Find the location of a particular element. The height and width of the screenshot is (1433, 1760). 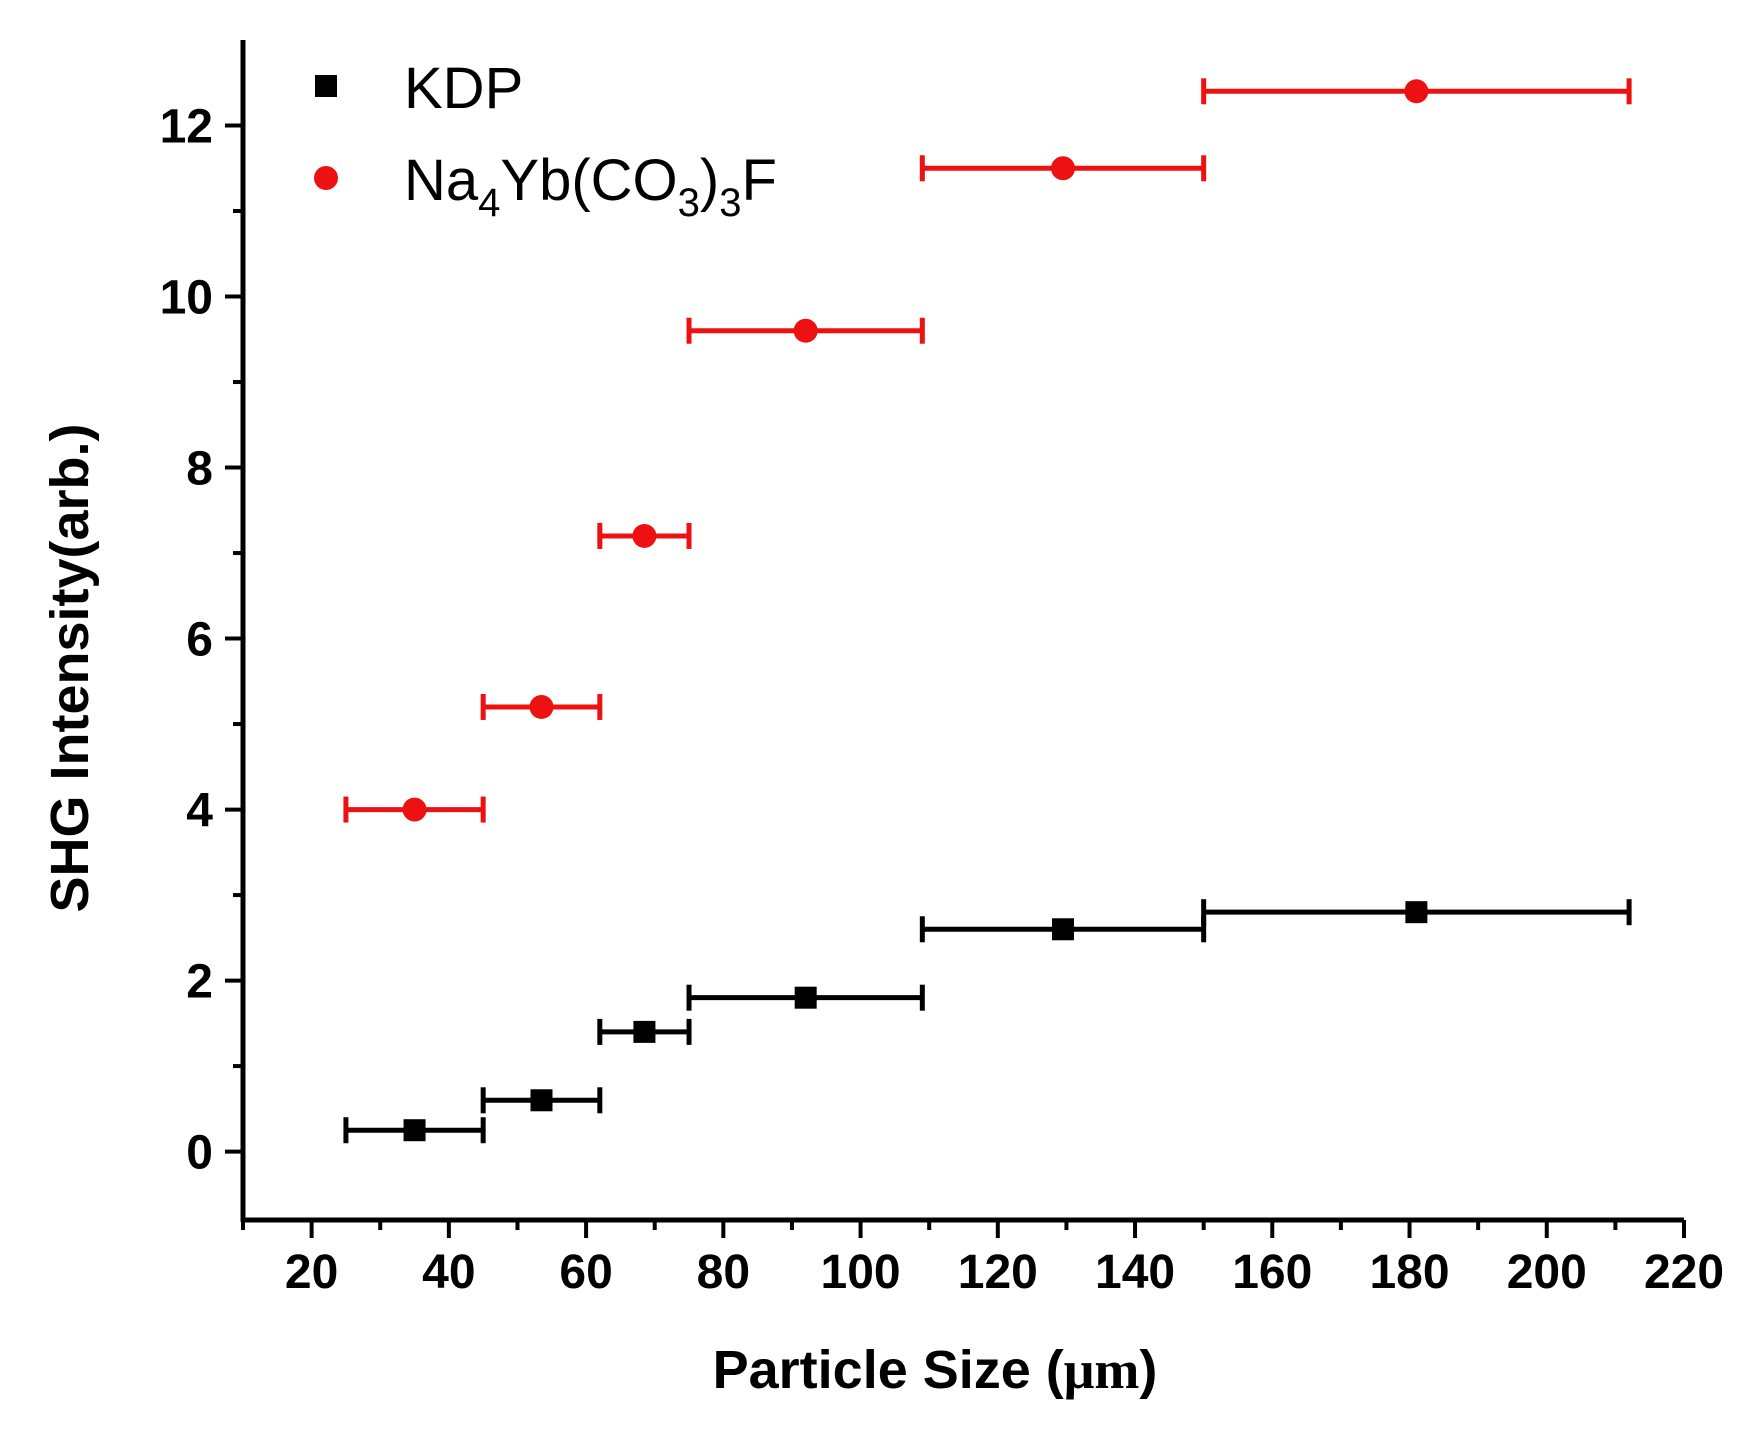

x-tick-label: 120 is located at coordinates (998, 1272).